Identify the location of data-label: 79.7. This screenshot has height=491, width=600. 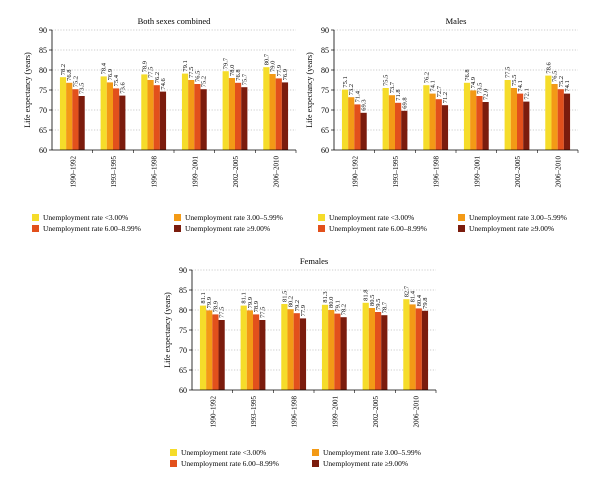
(226, 63).